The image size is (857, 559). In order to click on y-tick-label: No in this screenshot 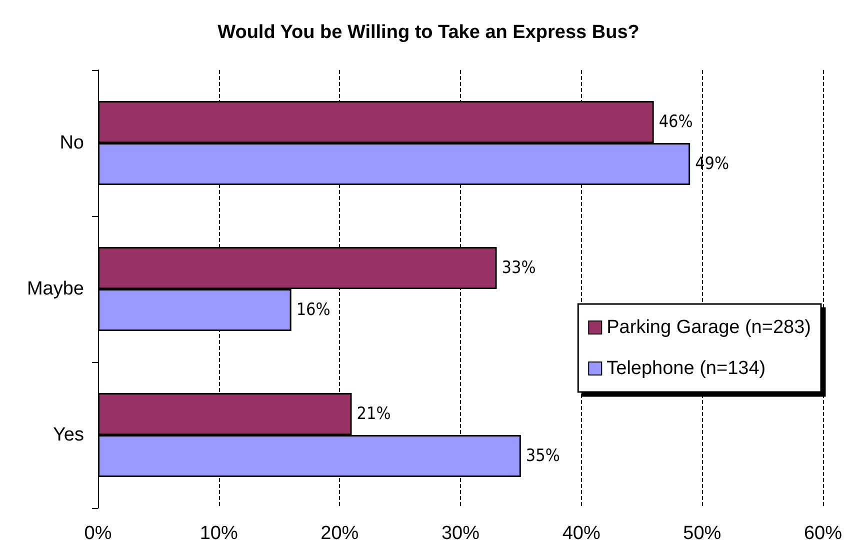, I will do `click(72, 143)`.